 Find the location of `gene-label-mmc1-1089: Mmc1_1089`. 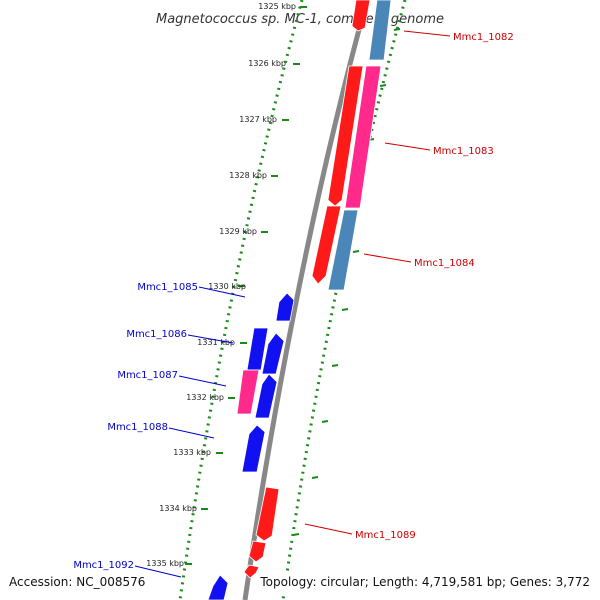

gene-label-mmc1-1089: Mmc1_1089 is located at coordinates (385, 535).